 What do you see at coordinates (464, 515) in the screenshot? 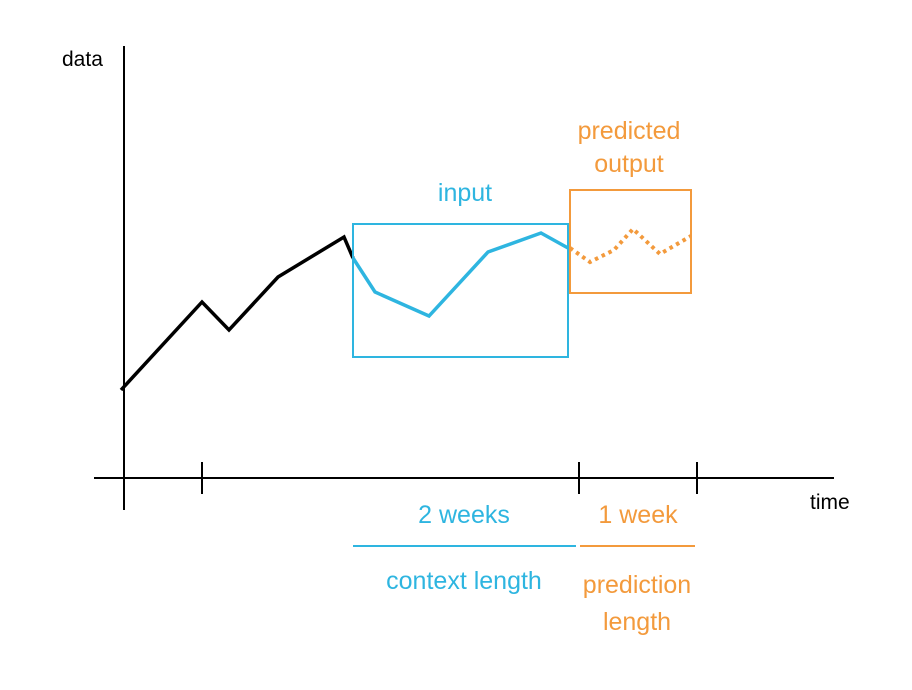
I see `context-duration-label: 2 weeks` at bounding box center [464, 515].